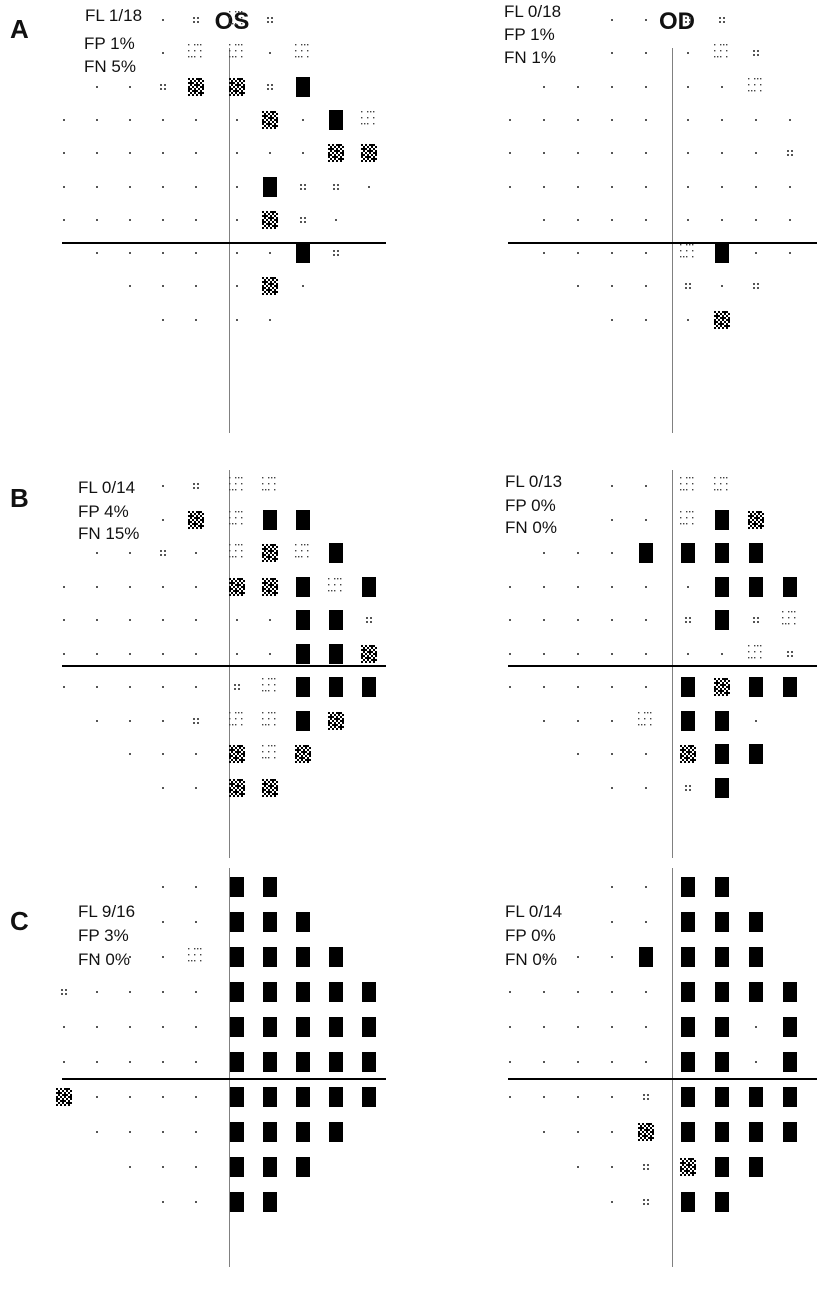 The width and height of the screenshot is (817, 1301). Describe the element at coordinates (224, 1079) in the screenshot. I see `horizontal-meridian` at that location.